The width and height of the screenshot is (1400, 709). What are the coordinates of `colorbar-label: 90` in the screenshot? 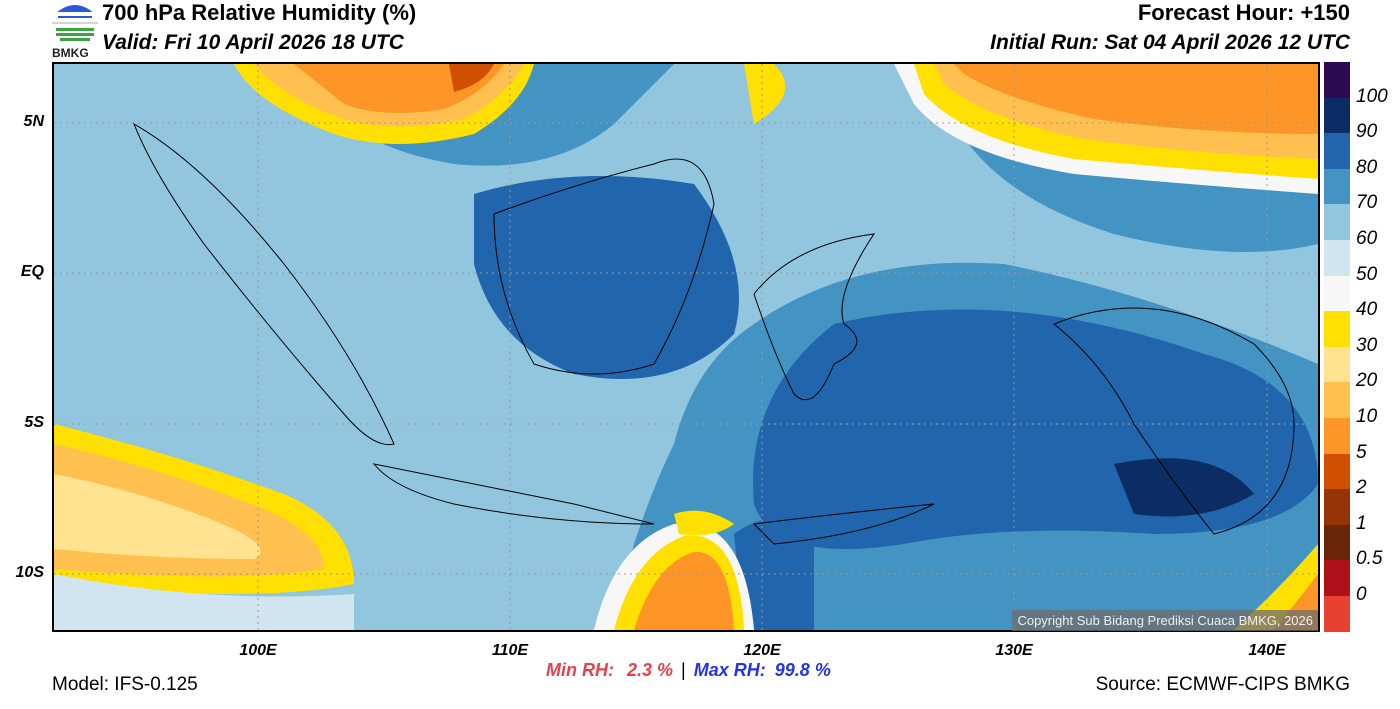 It's located at (1367, 132).